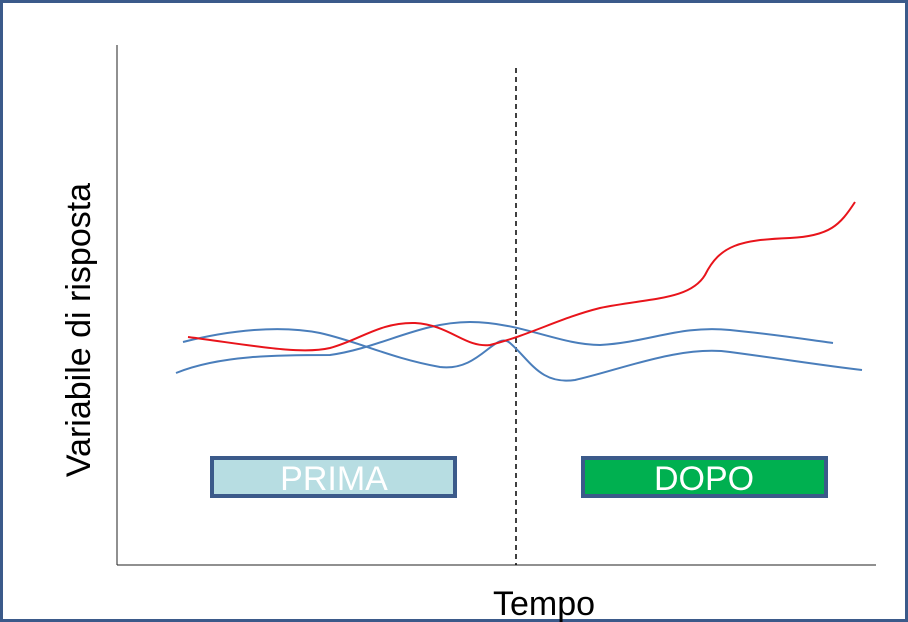 The width and height of the screenshot is (908, 622). I want to click on after-box, so click(704, 477).